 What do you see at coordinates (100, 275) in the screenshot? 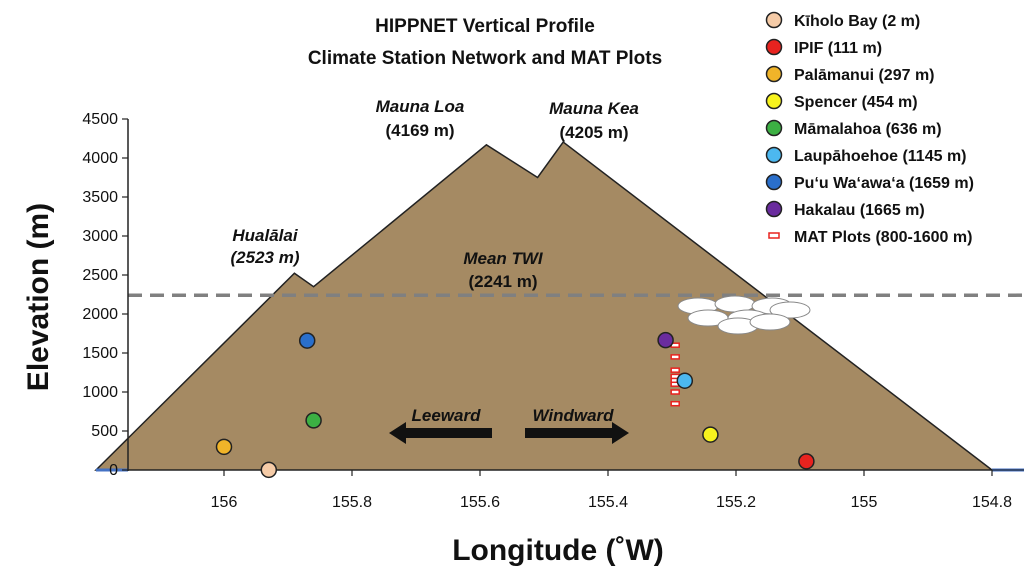
I see `y-tick-label: 2500` at bounding box center [100, 275].